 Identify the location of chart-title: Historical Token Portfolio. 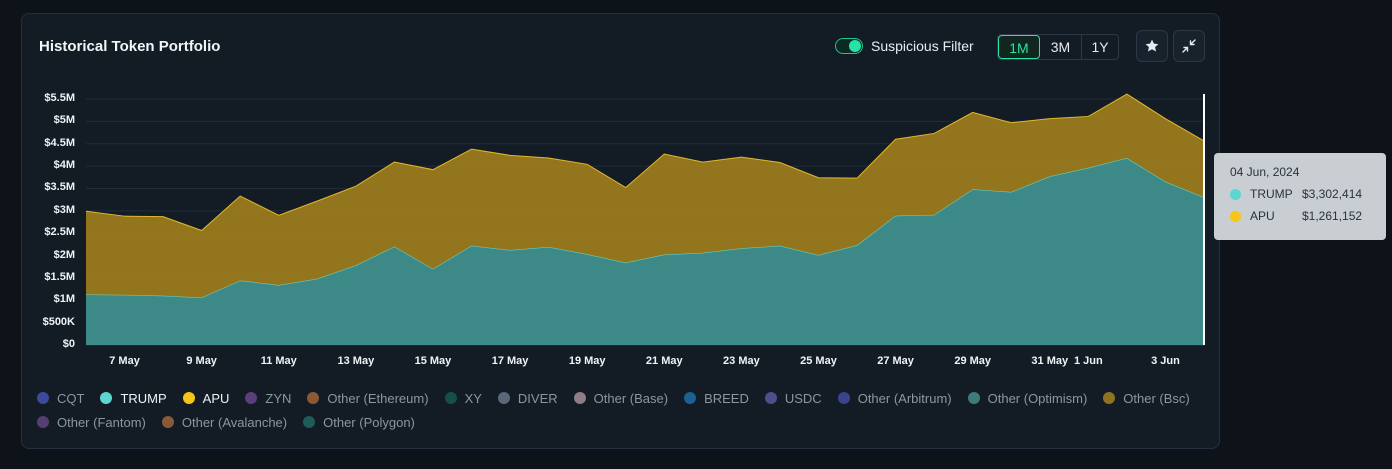
(130, 46).